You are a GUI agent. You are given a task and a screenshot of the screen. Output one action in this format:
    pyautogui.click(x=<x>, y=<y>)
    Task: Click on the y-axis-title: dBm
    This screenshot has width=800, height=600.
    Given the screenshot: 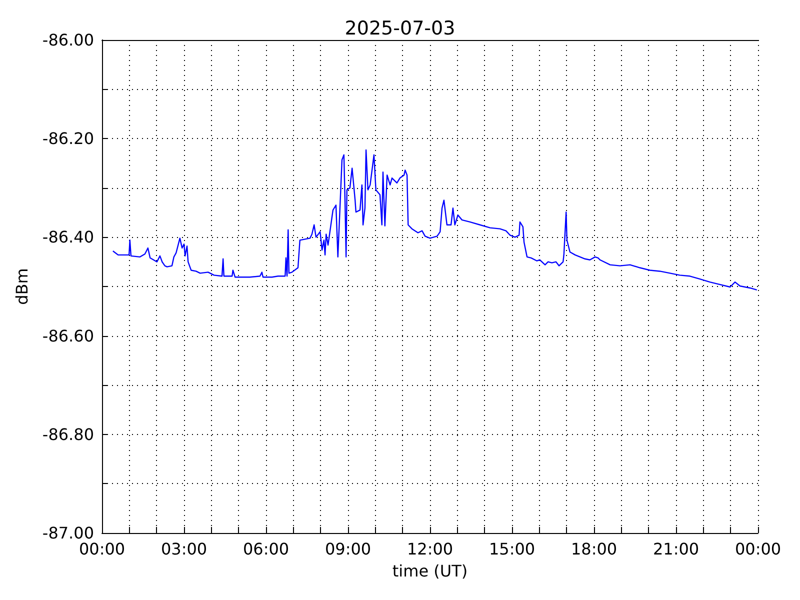 What is the action you would take?
    pyautogui.click(x=22, y=286)
    